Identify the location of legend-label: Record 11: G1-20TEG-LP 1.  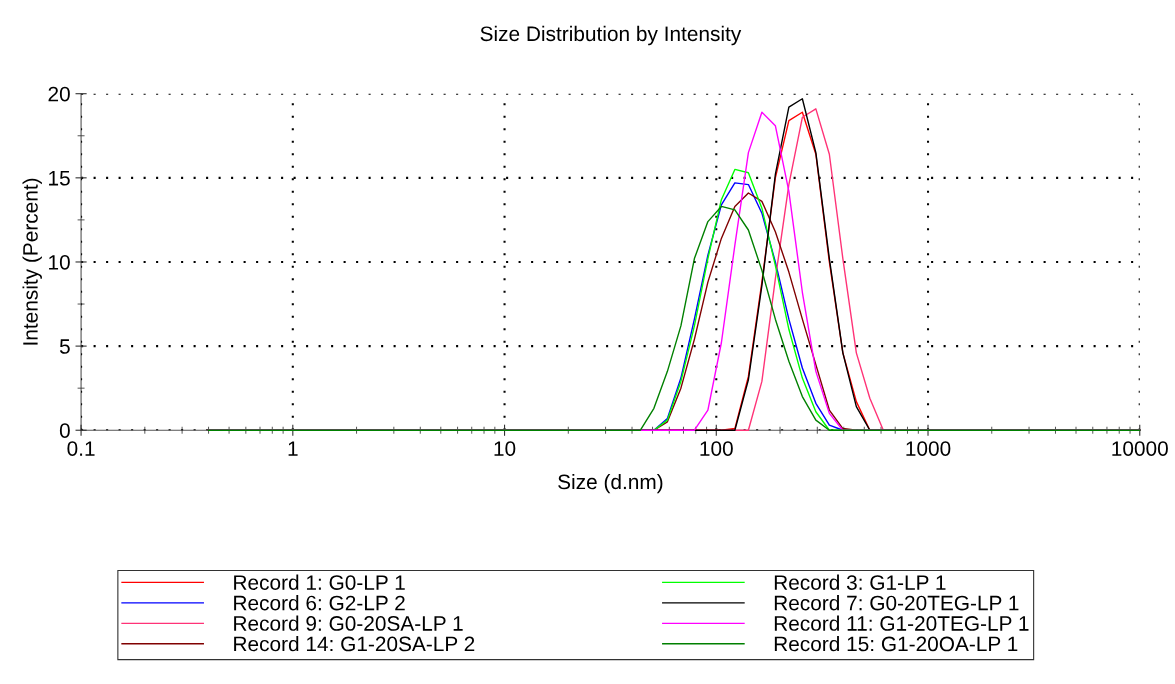
(901, 623).